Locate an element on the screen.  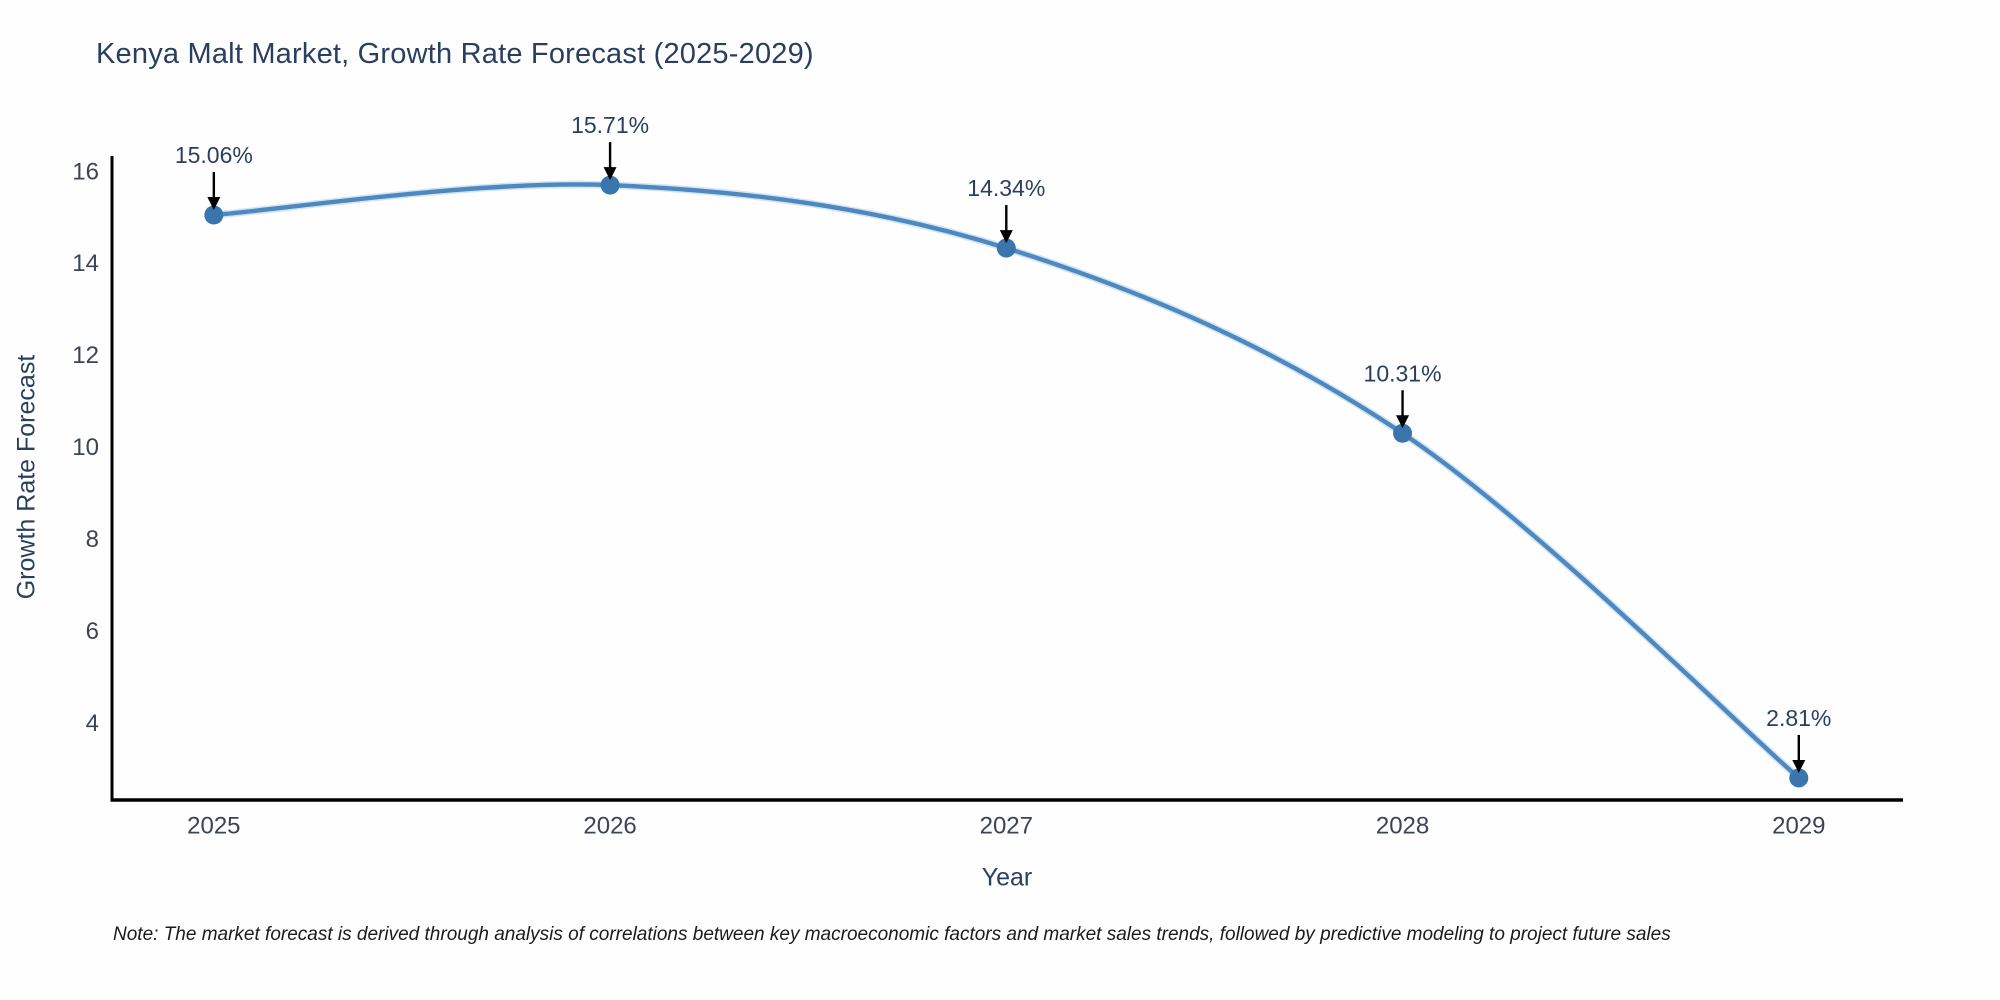
annotation-label: 14.34% is located at coordinates (1006, 188).